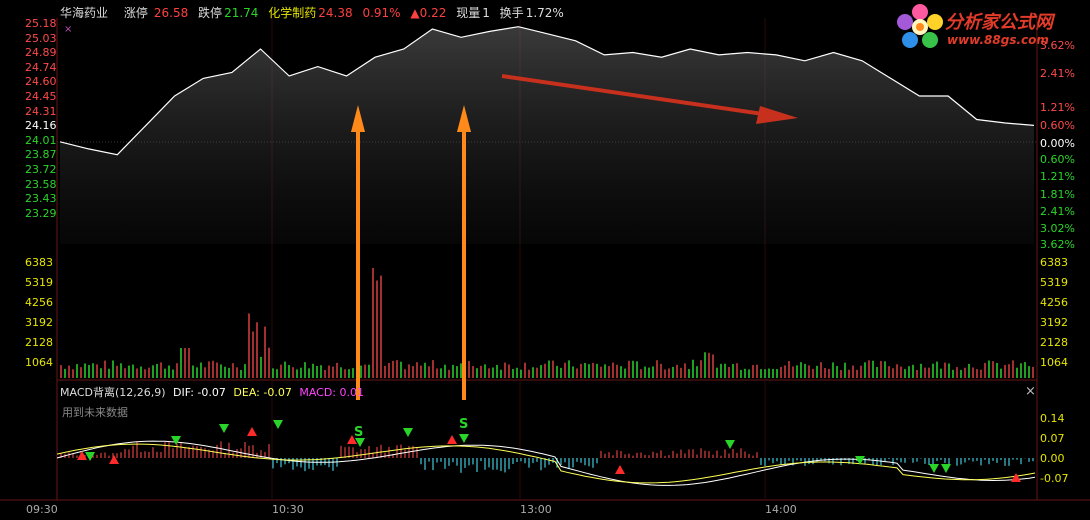 The image size is (1090, 520). Describe the element at coordinates (1052, 438) in the screenshot. I see `axis-label: 0.07` at that location.